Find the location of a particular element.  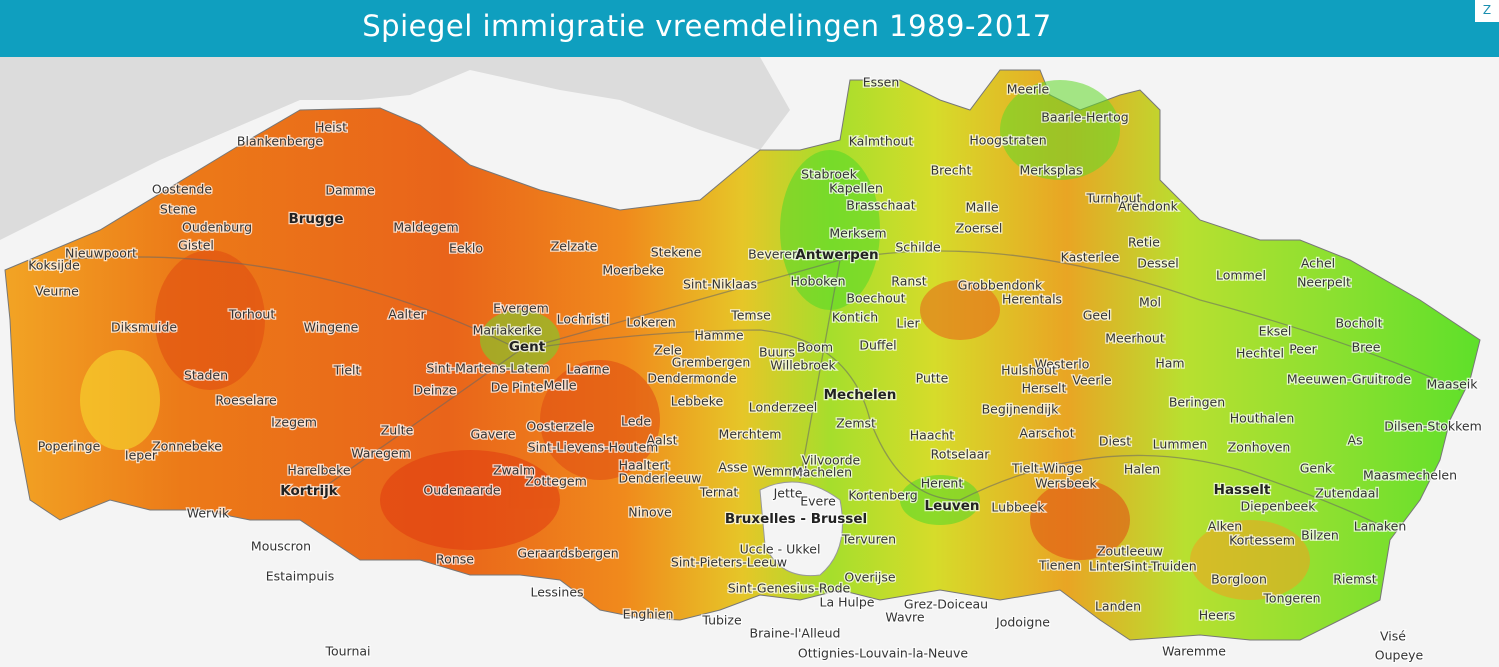

place-label: Ieper is located at coordinates (141, 455).